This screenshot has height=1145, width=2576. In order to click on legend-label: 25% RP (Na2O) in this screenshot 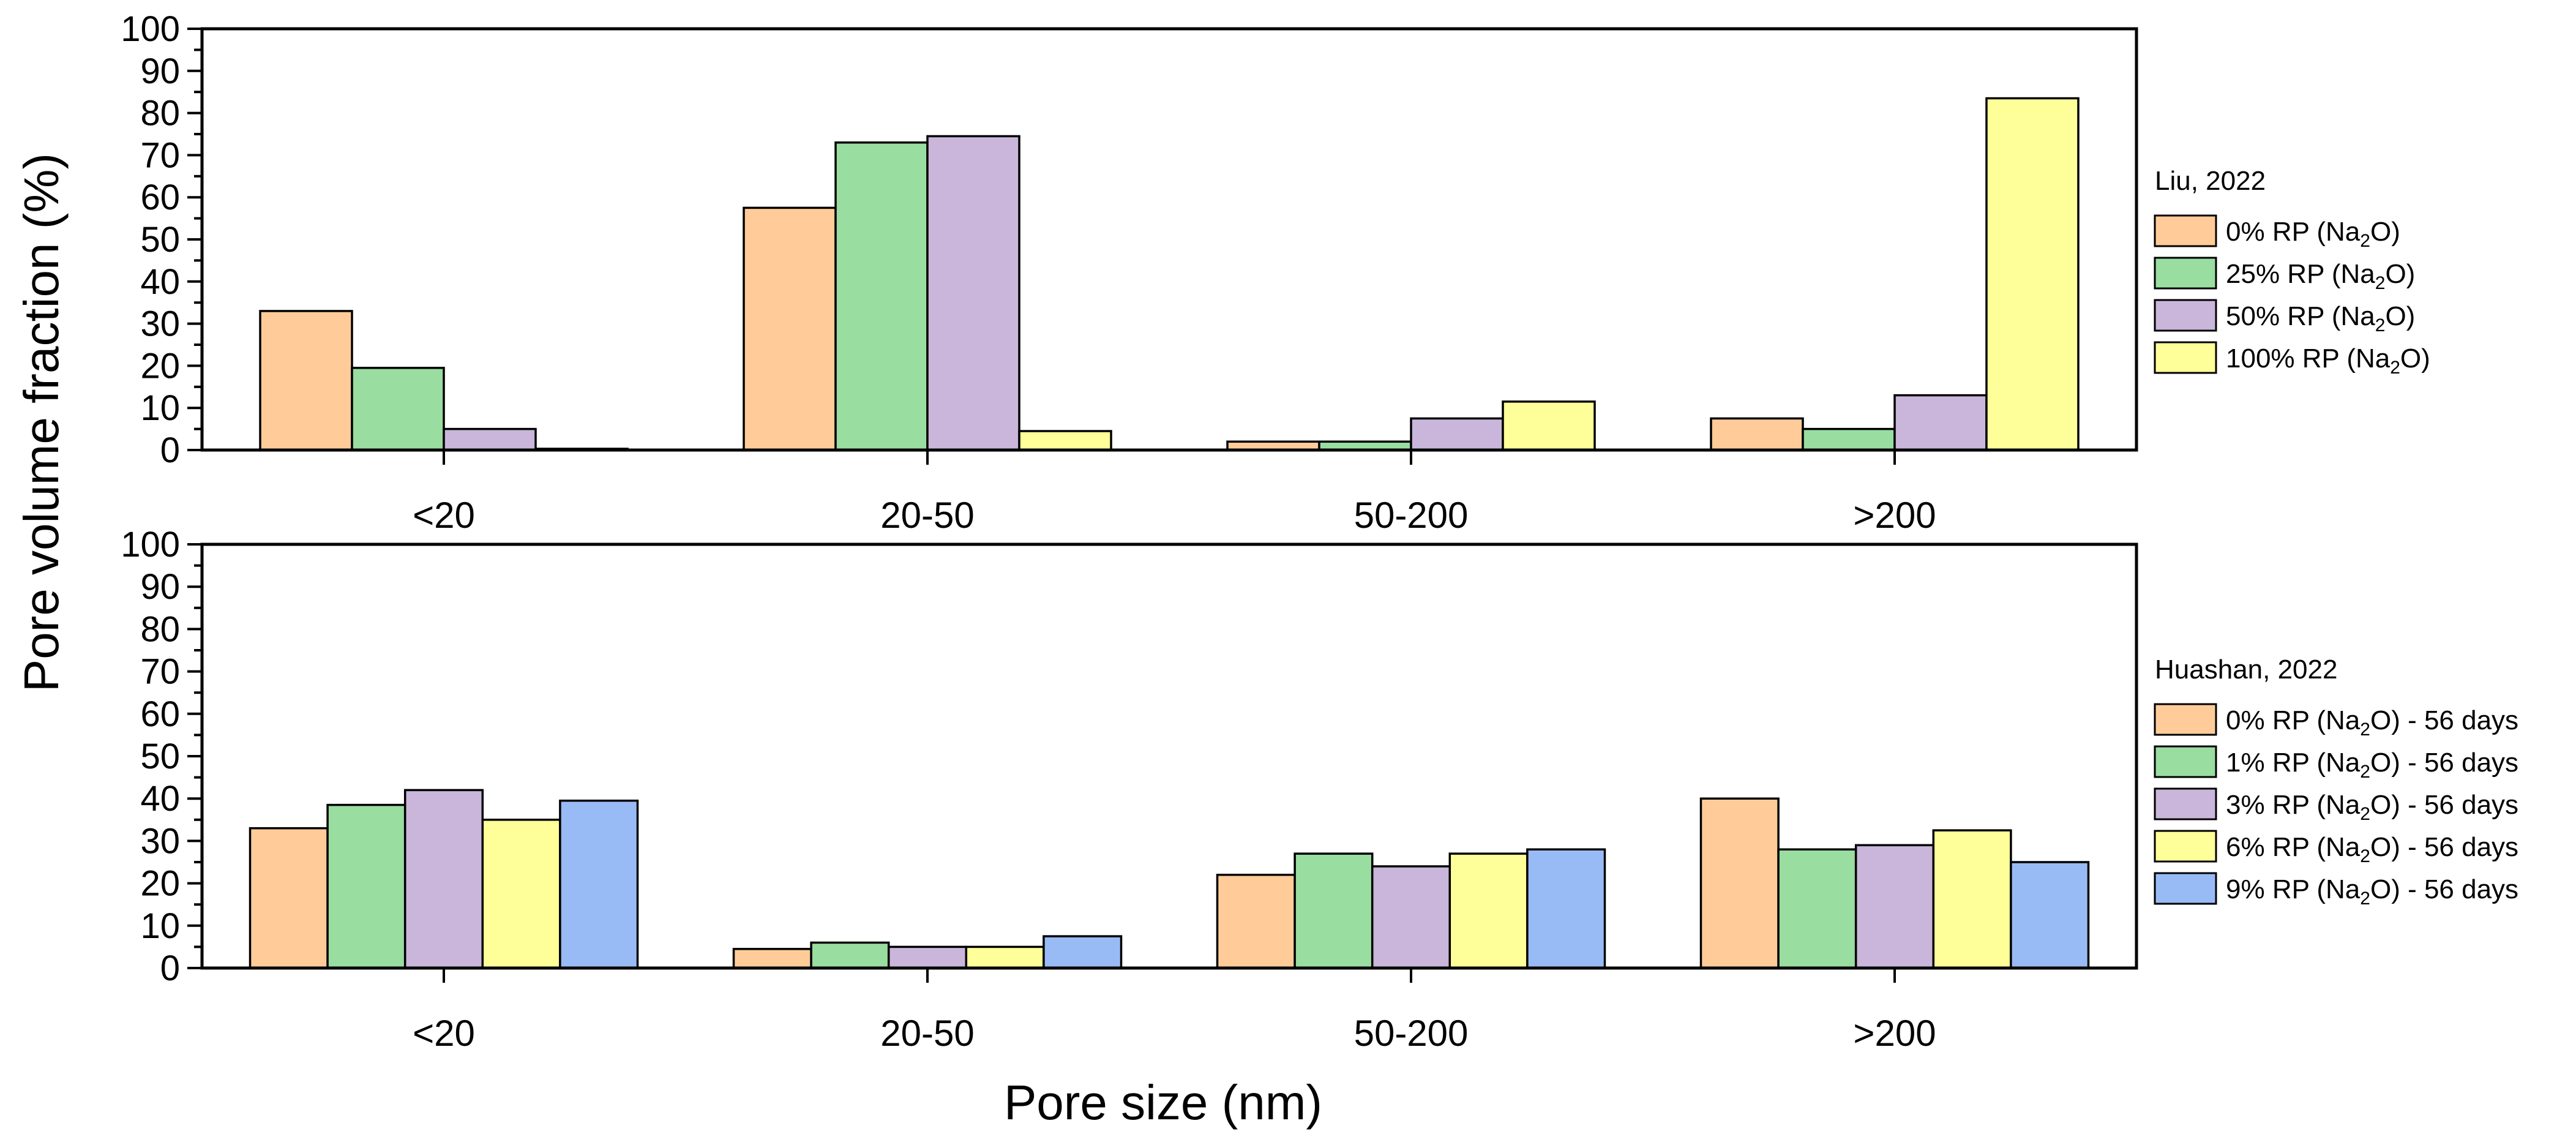, I will do `click(2320, 276)`.